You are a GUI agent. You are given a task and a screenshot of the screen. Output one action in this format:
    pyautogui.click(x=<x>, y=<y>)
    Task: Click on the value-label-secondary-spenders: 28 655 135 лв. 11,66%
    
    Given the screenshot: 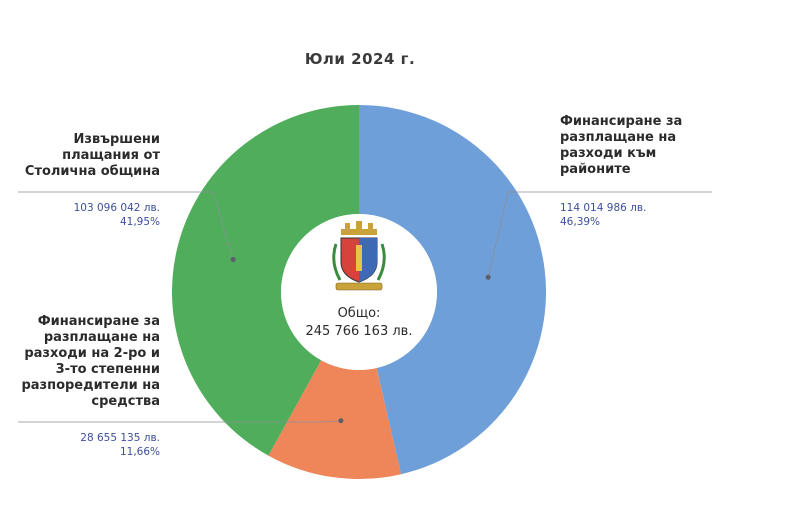 What is the action you would take?
    pyautogui.click(x=120, y=445)
    